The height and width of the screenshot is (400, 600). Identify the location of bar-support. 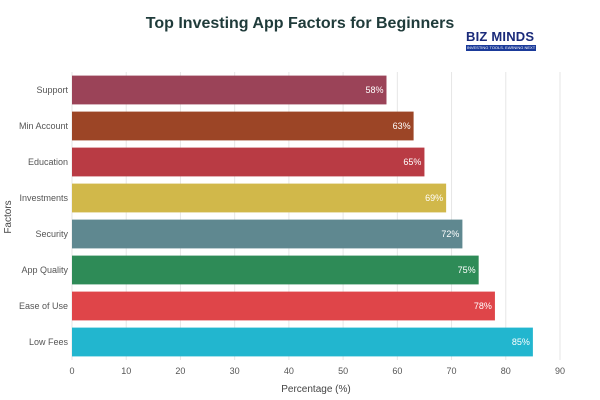
(229, 90).